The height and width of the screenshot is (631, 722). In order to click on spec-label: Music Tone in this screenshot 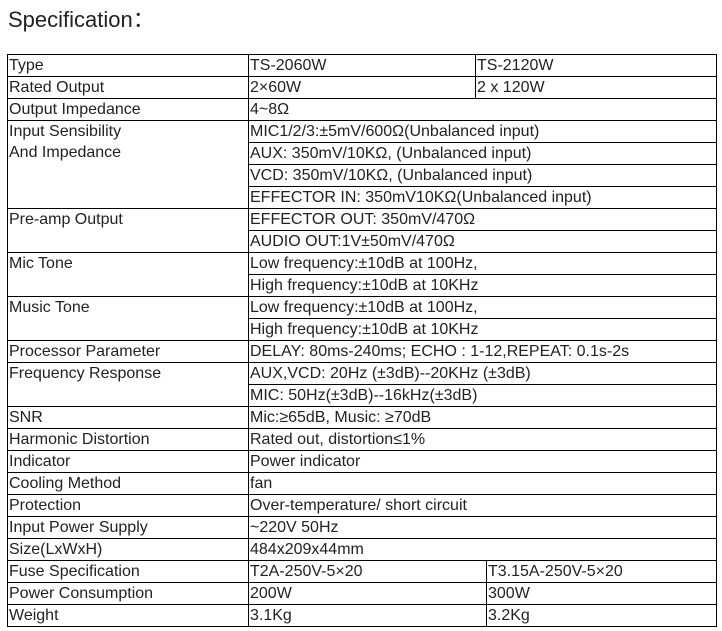, I will do `click(128, 318)`.